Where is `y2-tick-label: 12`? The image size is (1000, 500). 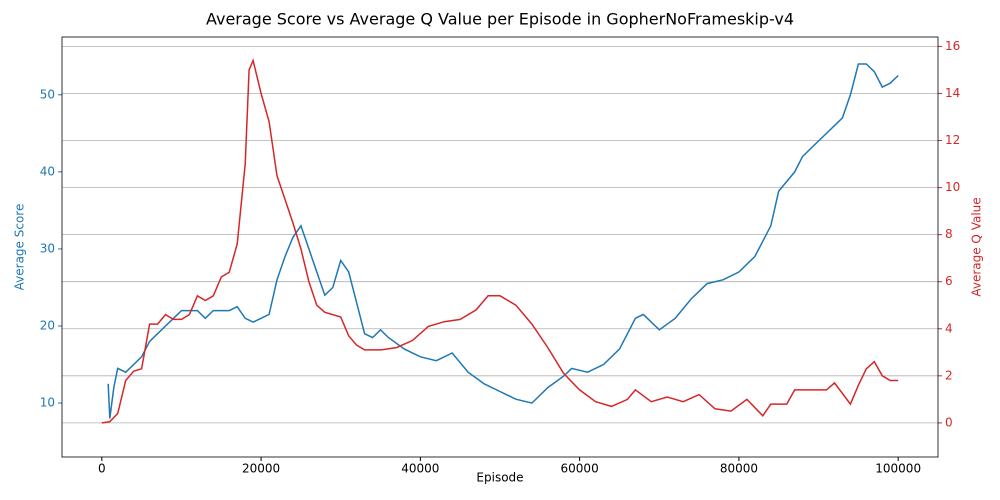
y2-tick-label: 12 is located at coordinates (952, 140).